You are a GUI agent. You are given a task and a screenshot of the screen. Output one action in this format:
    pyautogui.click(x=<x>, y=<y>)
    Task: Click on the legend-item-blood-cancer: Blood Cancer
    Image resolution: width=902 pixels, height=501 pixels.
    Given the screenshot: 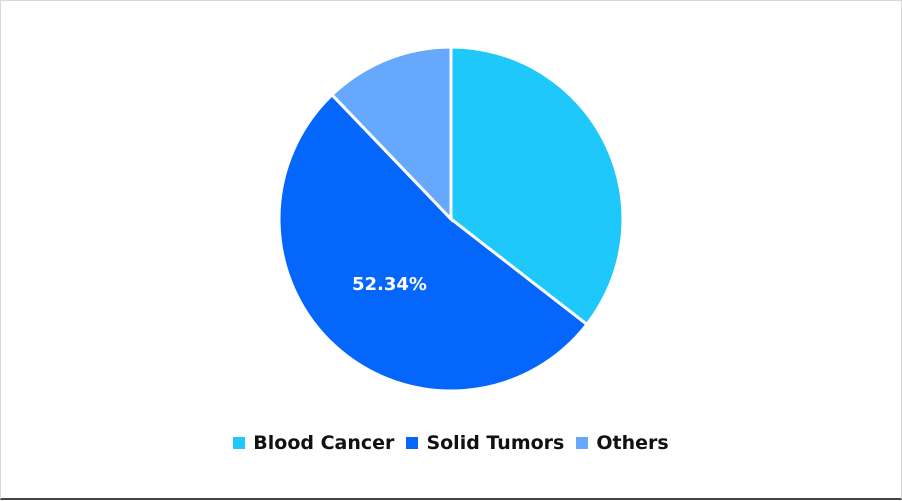 What is the action you would take?
    pyautogui.click(x=313, y=443)
    